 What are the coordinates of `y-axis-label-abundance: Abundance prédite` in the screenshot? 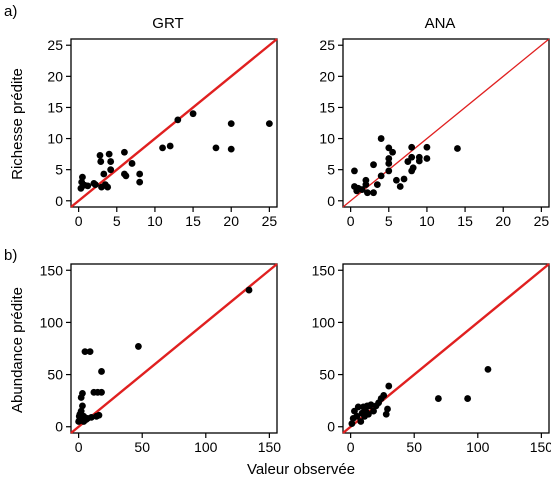 It's located at (17, 350).